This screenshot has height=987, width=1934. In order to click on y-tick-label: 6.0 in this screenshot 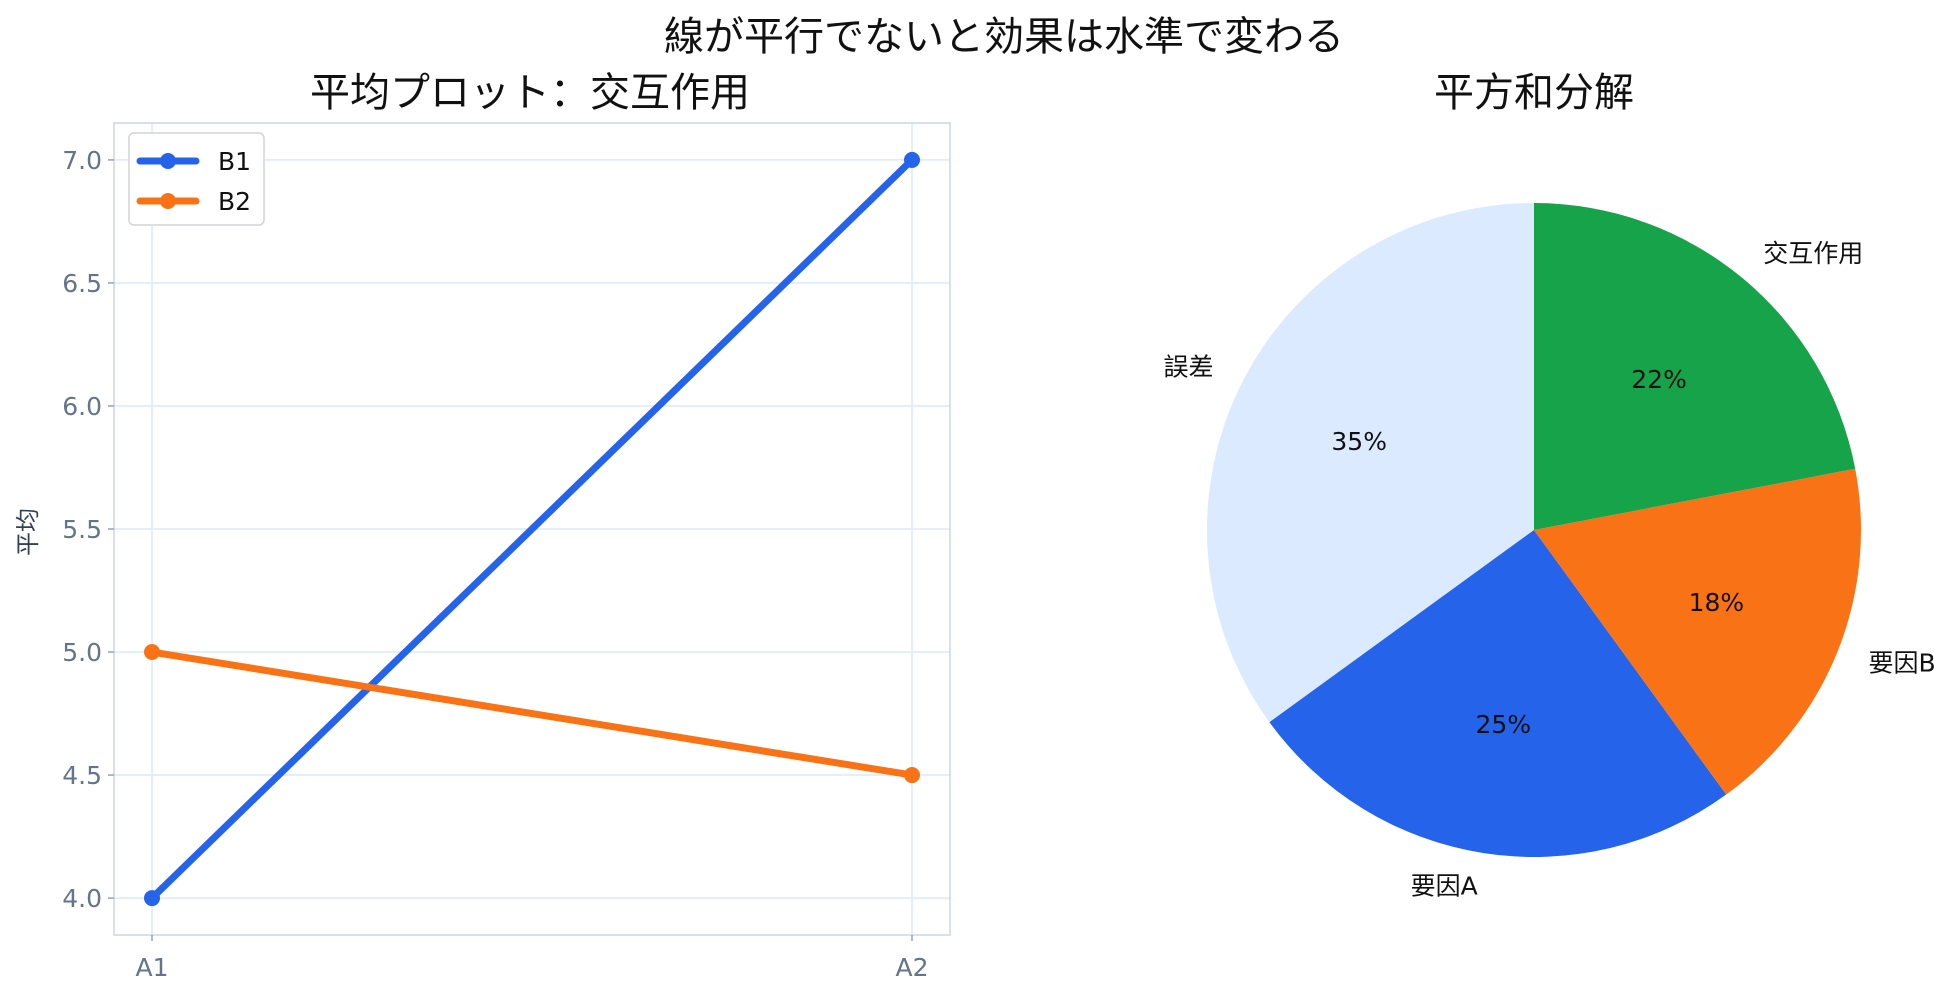, I will do `click(82, 406)`.